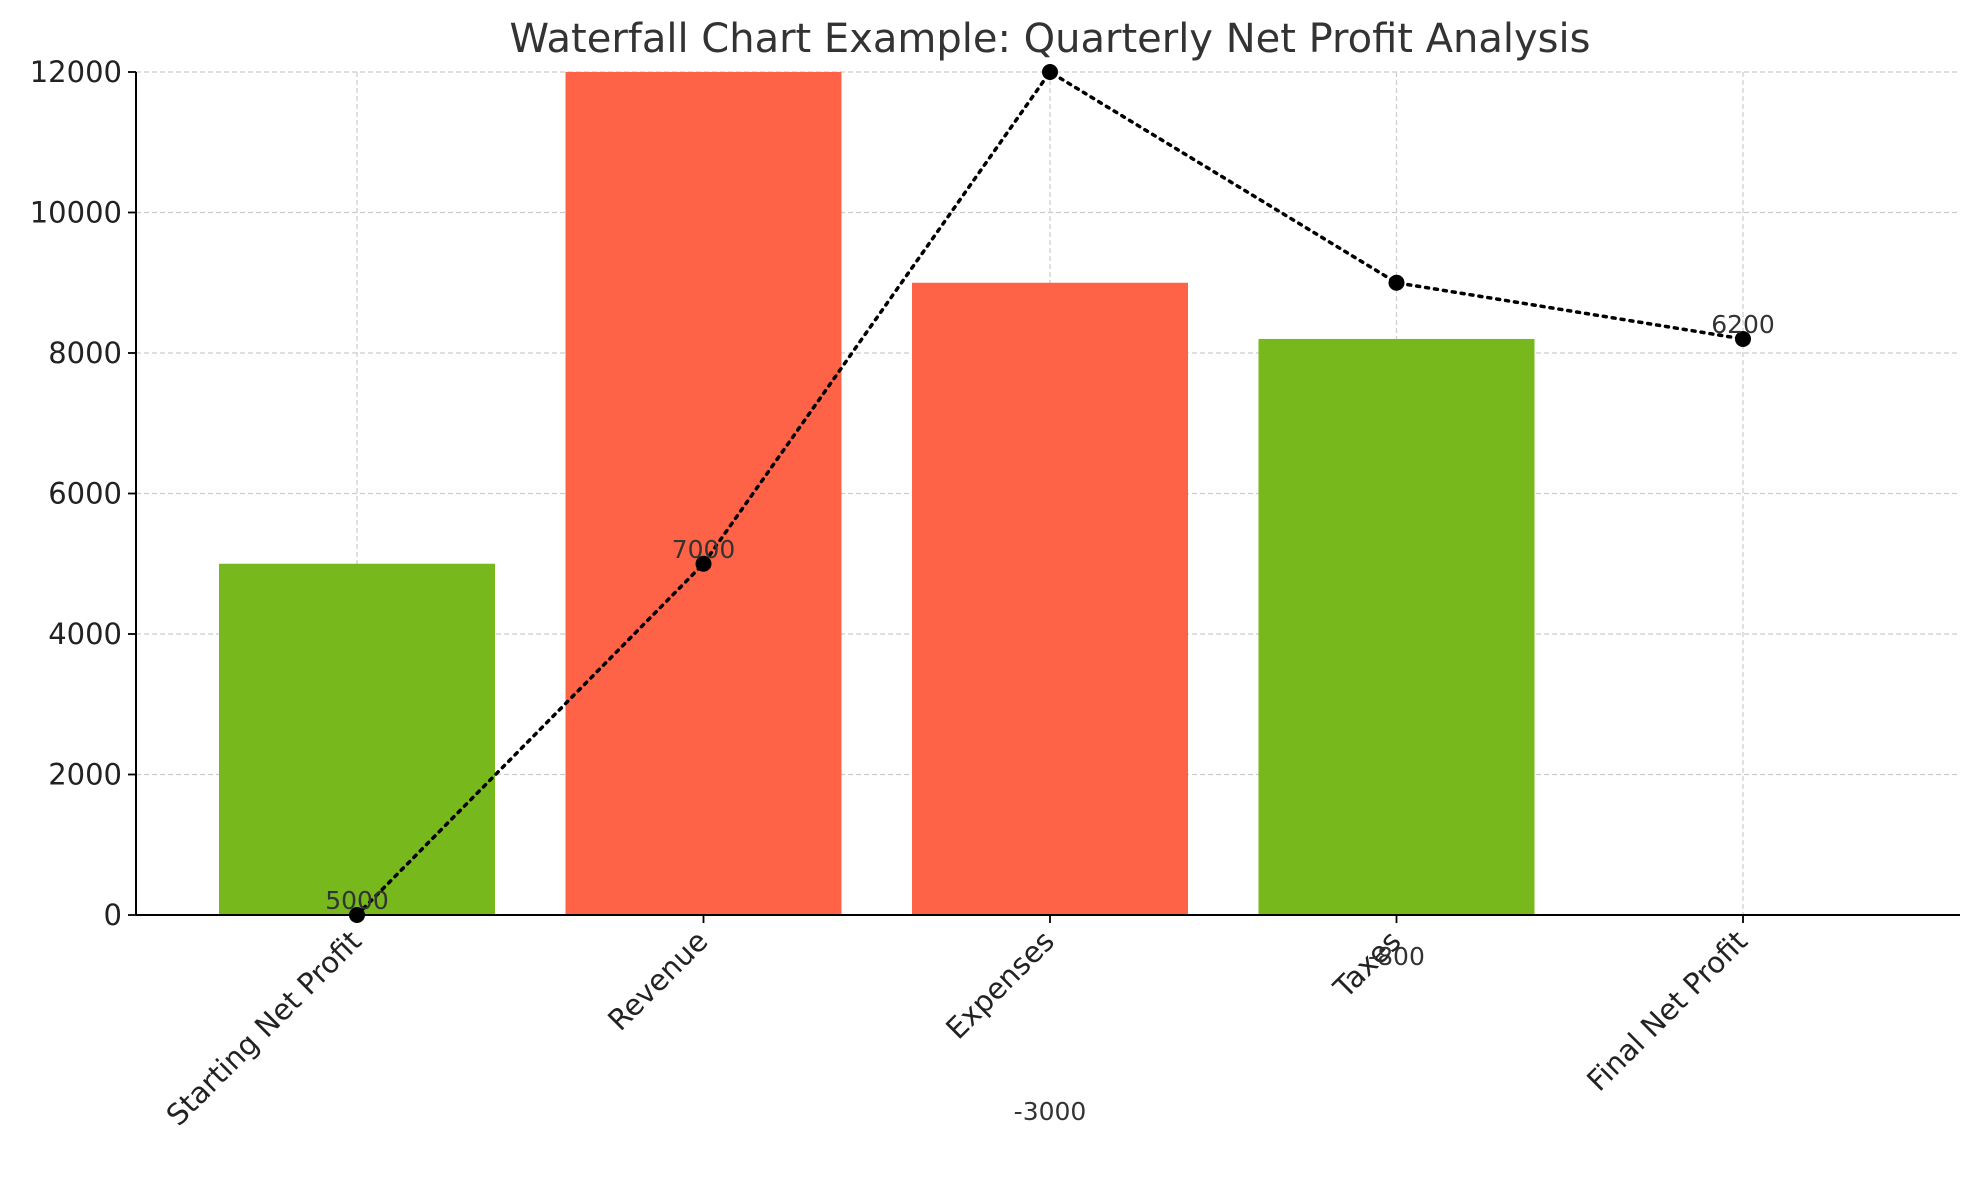  I want to click on data-label: -800, so click(1396, 956).